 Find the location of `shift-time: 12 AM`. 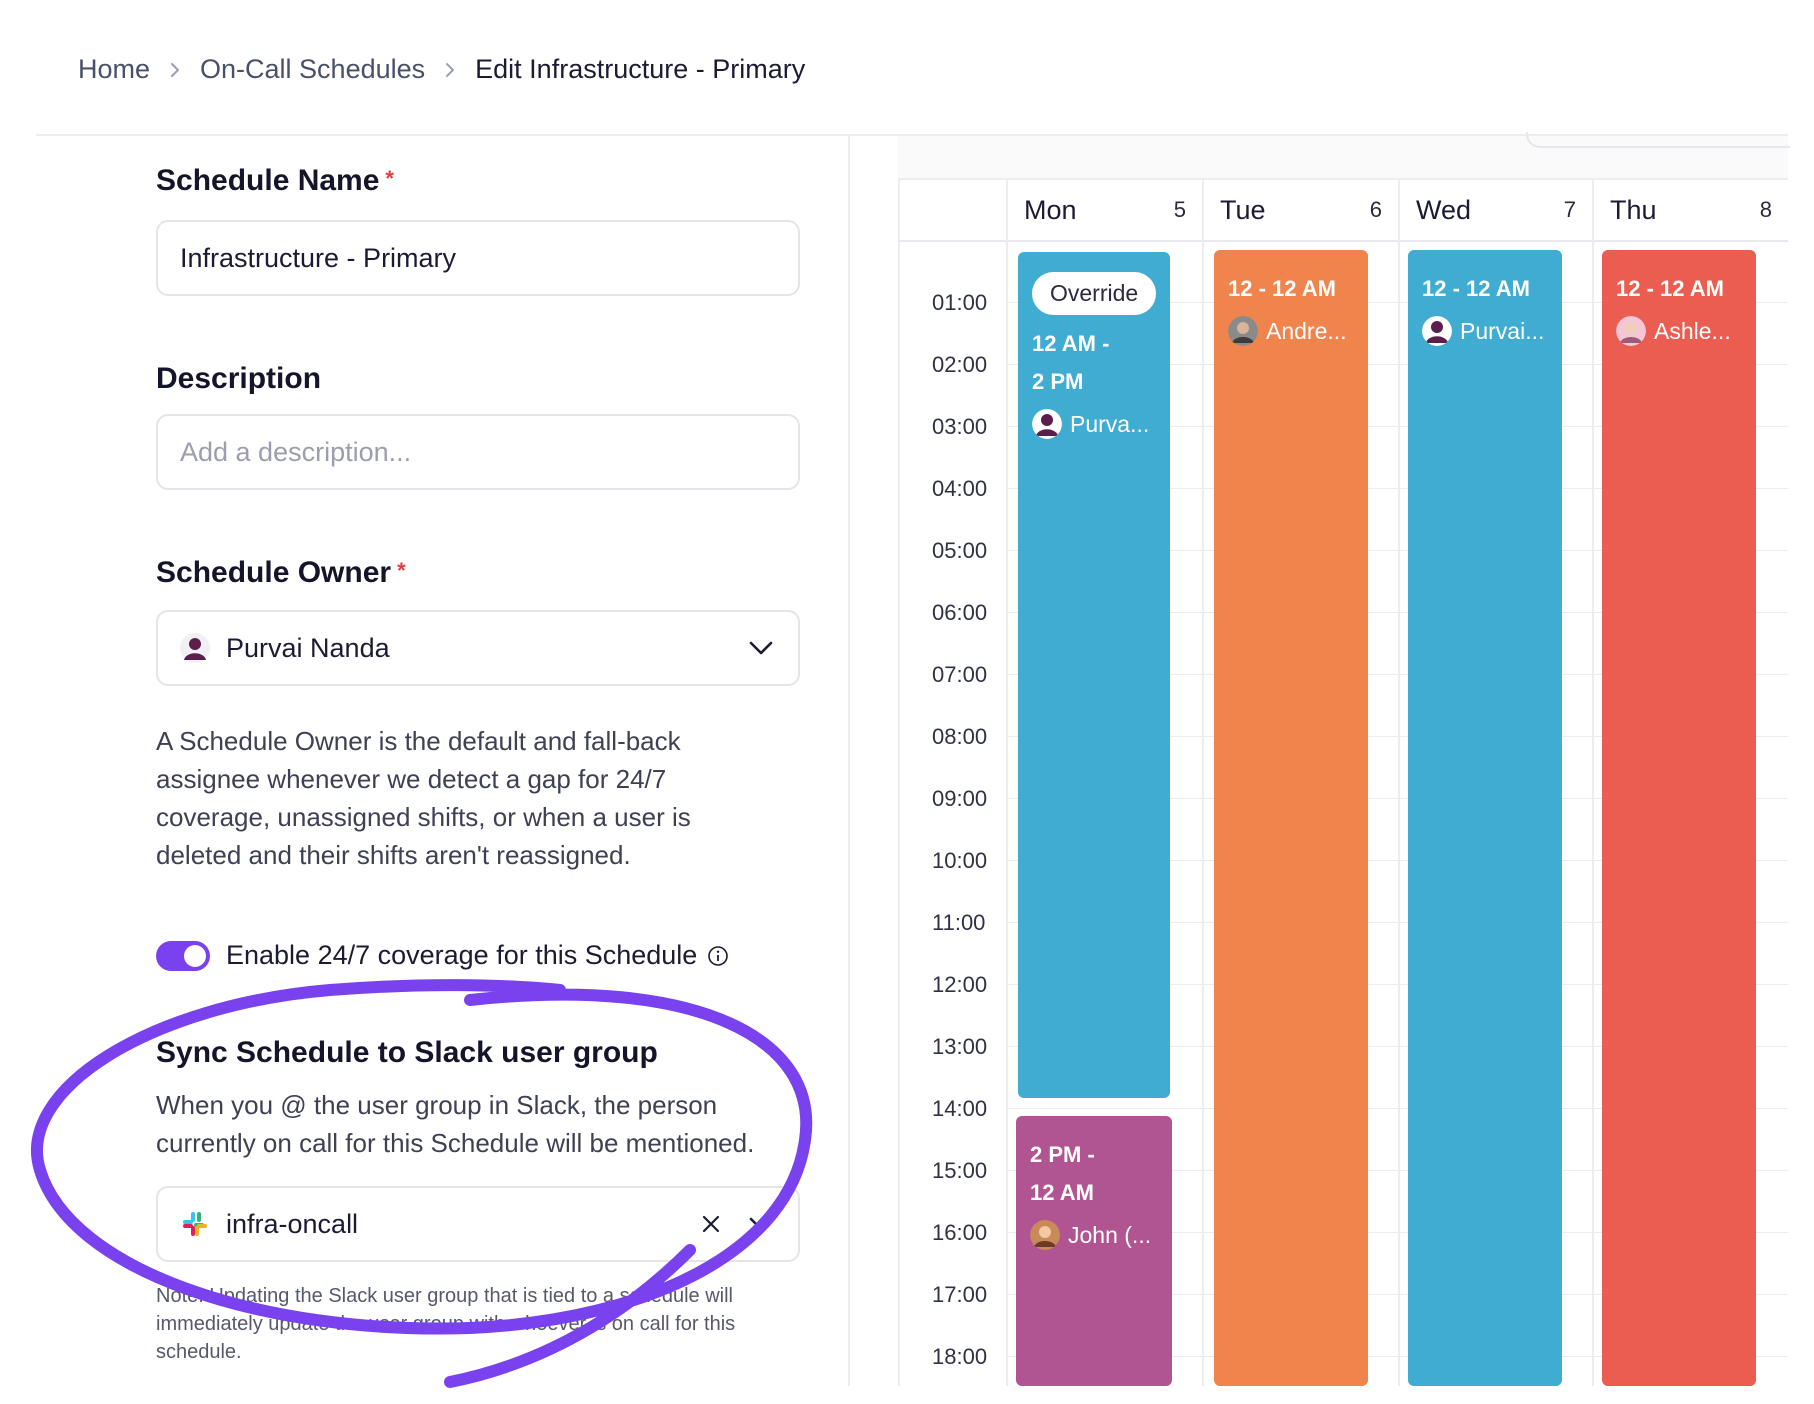

shift-time: 12 AM is located at coordinates (1062, 1192).